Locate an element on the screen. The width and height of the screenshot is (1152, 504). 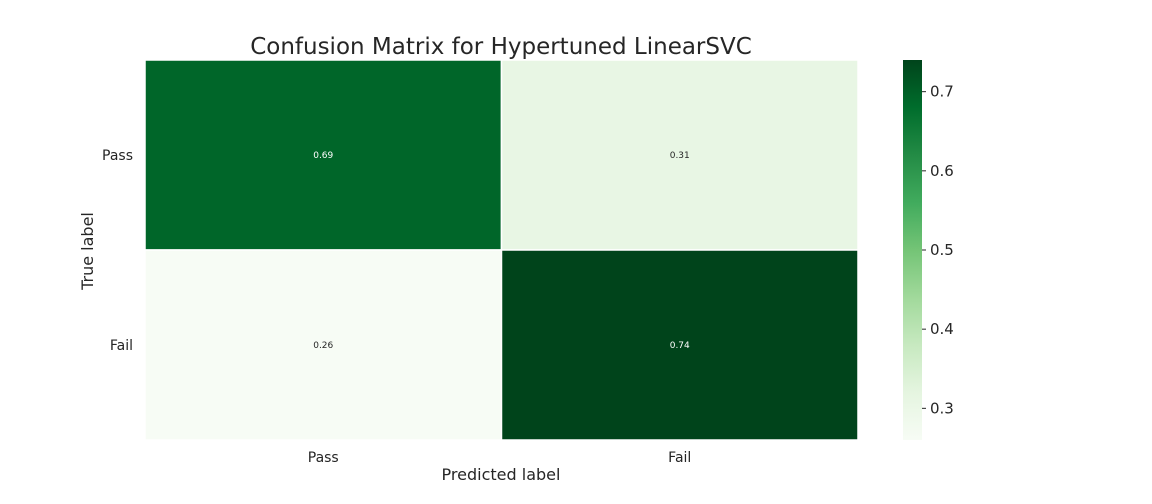
y-tick-label: Pass is located at coordinates (117, 156).